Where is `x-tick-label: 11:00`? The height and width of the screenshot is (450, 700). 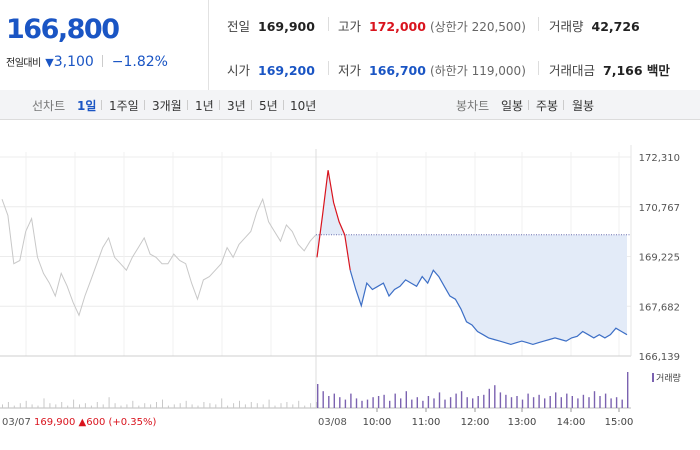
x-tick-label: 11:00 is located at coordinates (426, 422).